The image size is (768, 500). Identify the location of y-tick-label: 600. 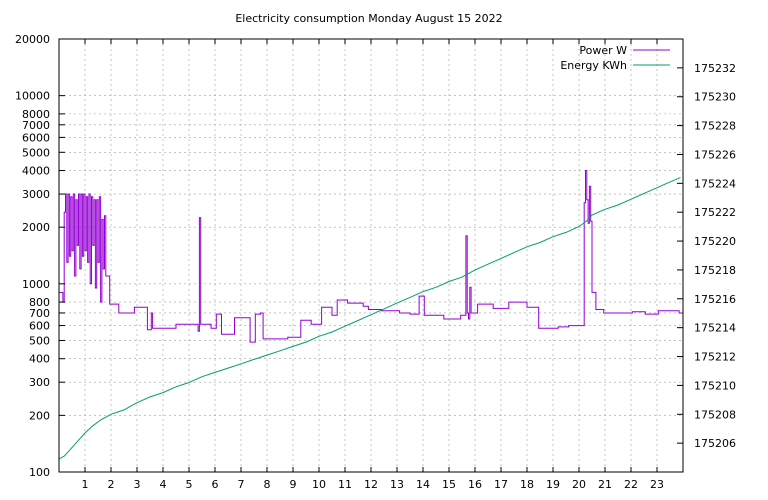
(39, 326).